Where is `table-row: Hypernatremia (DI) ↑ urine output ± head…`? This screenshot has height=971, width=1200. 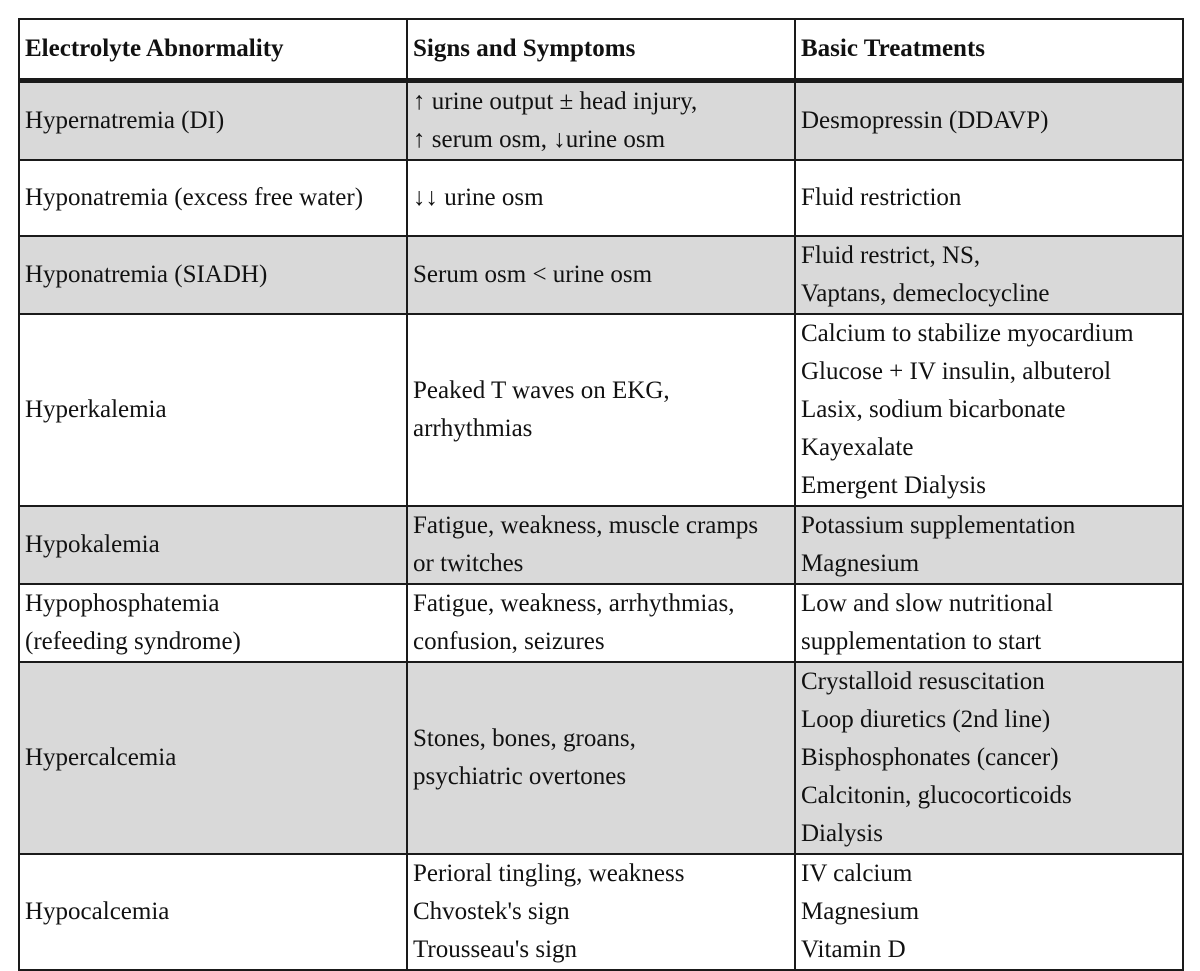 table-row: Hypernatremia (DI) ↑ urine output ± head… is located at coordinates (601, 120).